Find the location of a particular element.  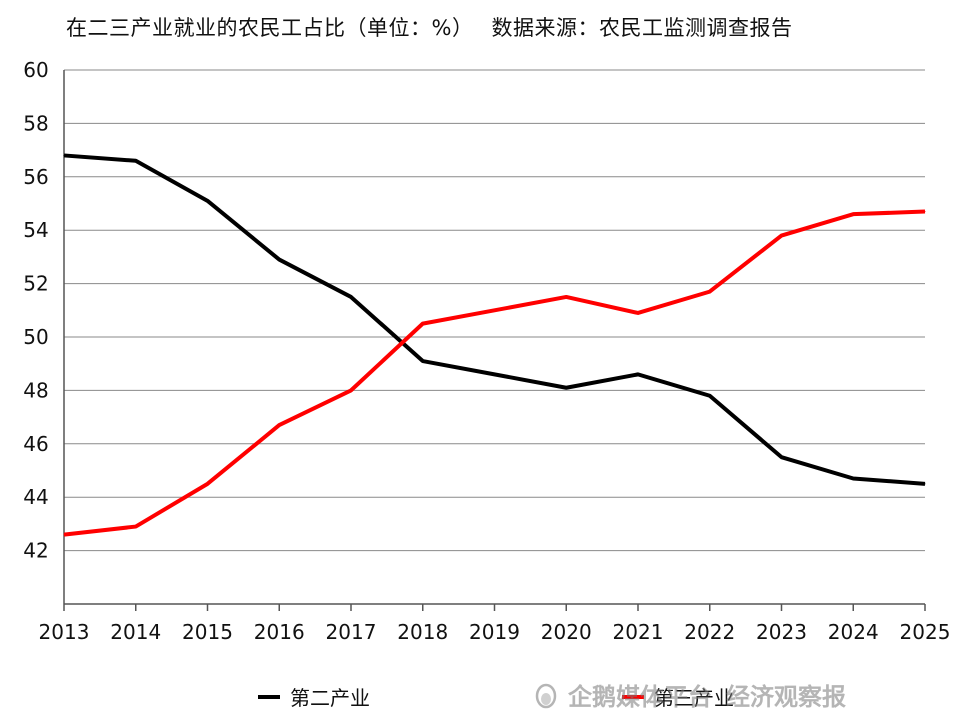

x-tick-label: 2022 is located at coordinates (709, 632).